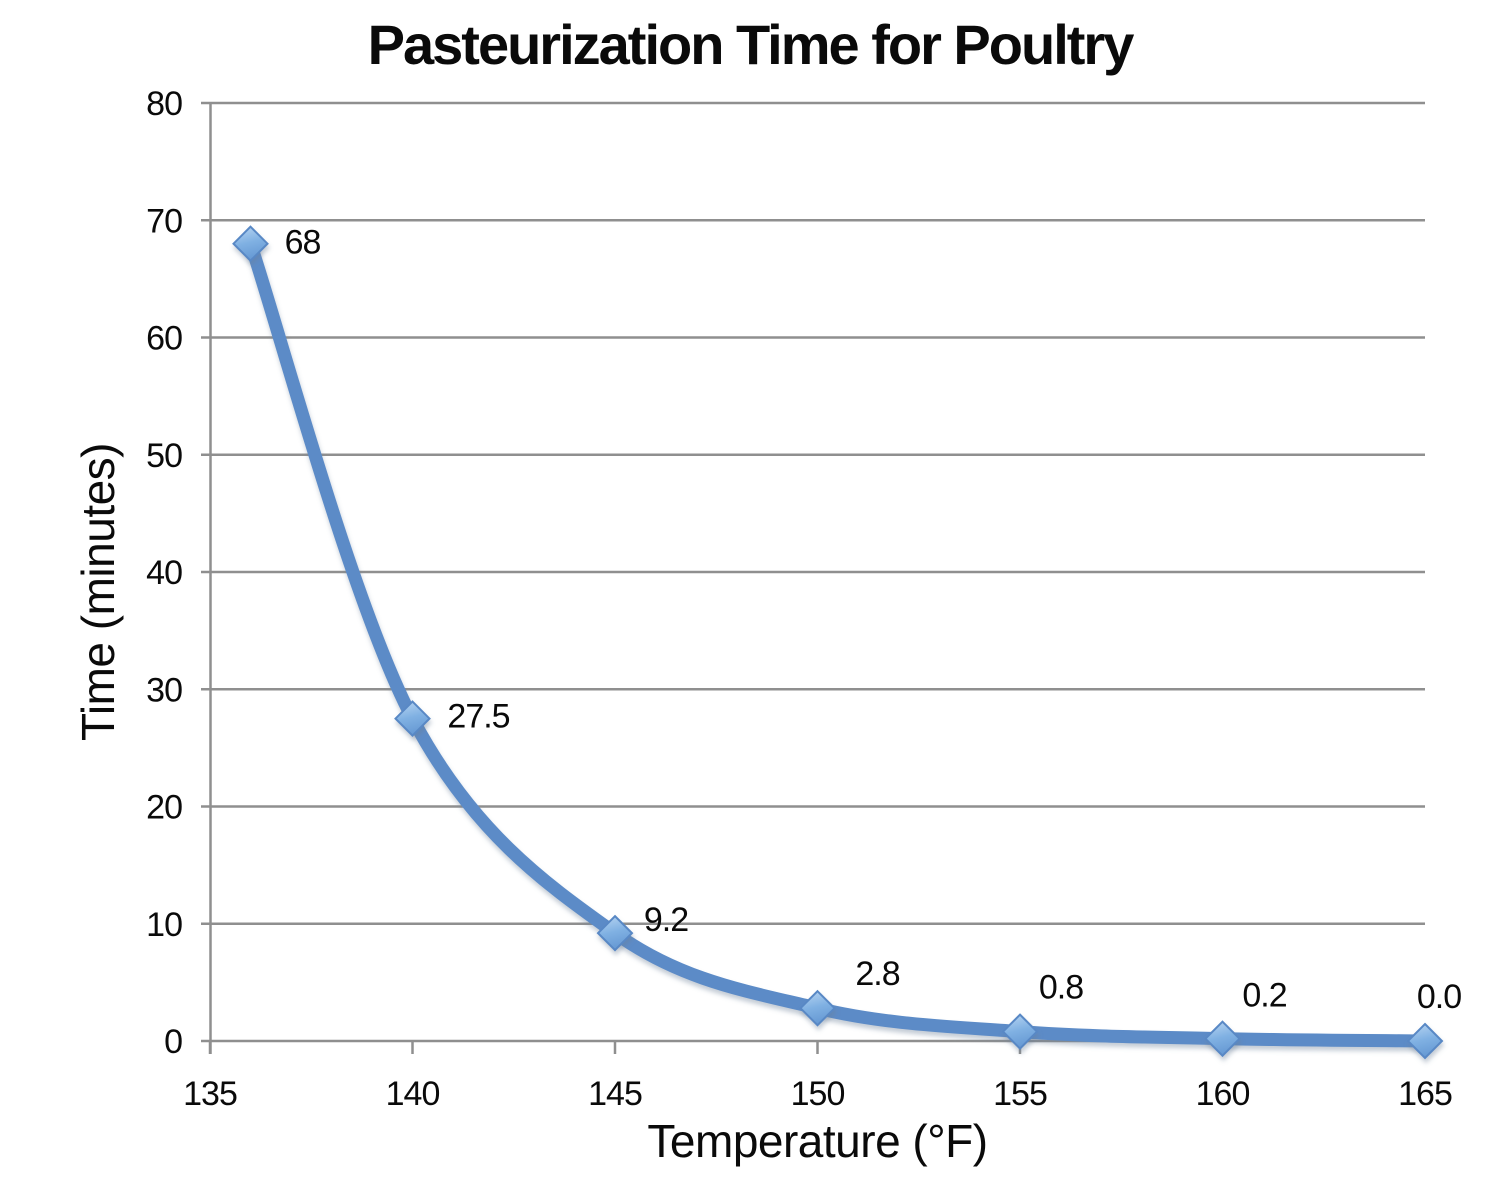 The height and width of the screenshot is (1177, 1500). Describe the element at coordinates (303, 243) in the screenshot. I see `data-label: 68` at that location.